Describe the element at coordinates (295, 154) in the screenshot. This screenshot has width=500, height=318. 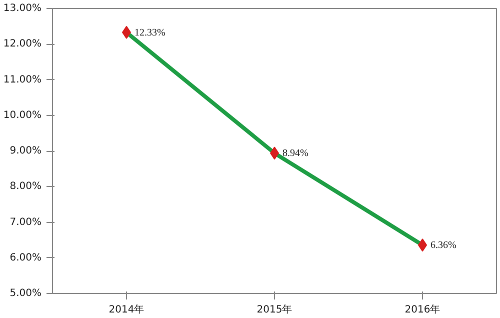
I see `data-label: 8.94%` at that location.